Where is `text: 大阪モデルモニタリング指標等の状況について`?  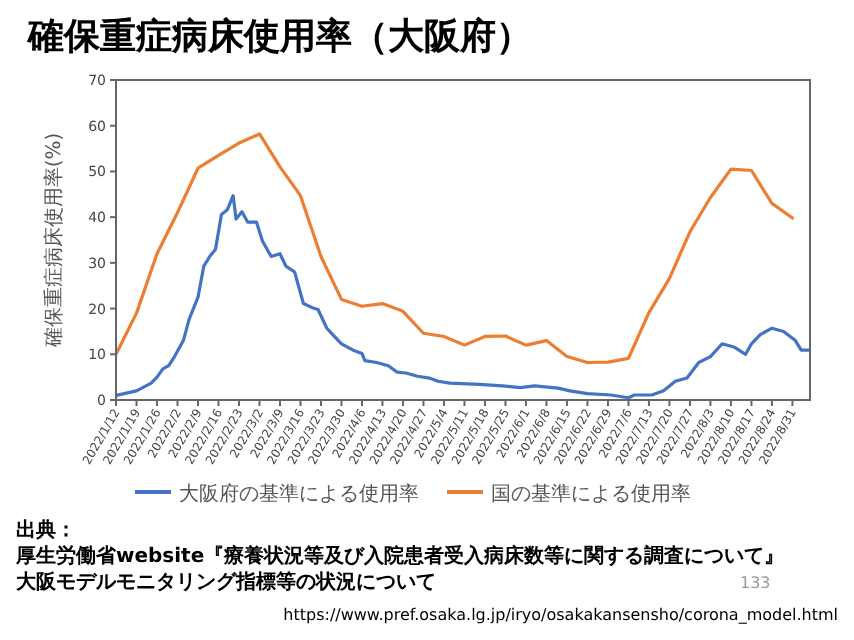
text: 大阪モデルモニタリング指標等の状況について is located at coordinates (225, 582).